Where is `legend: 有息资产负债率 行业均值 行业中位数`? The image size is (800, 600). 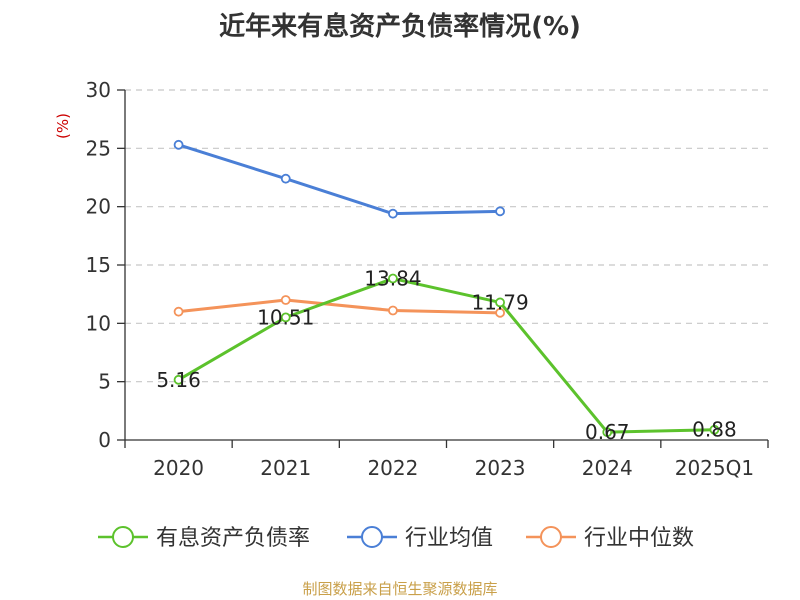
legend: 有息资产负债率 行业均值 行业中位数 is located at coordinates (396, 538).